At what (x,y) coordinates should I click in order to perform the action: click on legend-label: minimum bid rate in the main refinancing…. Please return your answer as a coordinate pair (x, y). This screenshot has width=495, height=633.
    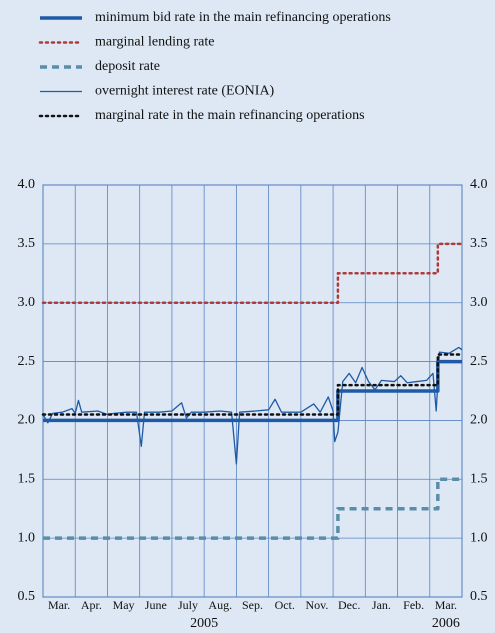
    Looking at the image, I should click on (243, 17).